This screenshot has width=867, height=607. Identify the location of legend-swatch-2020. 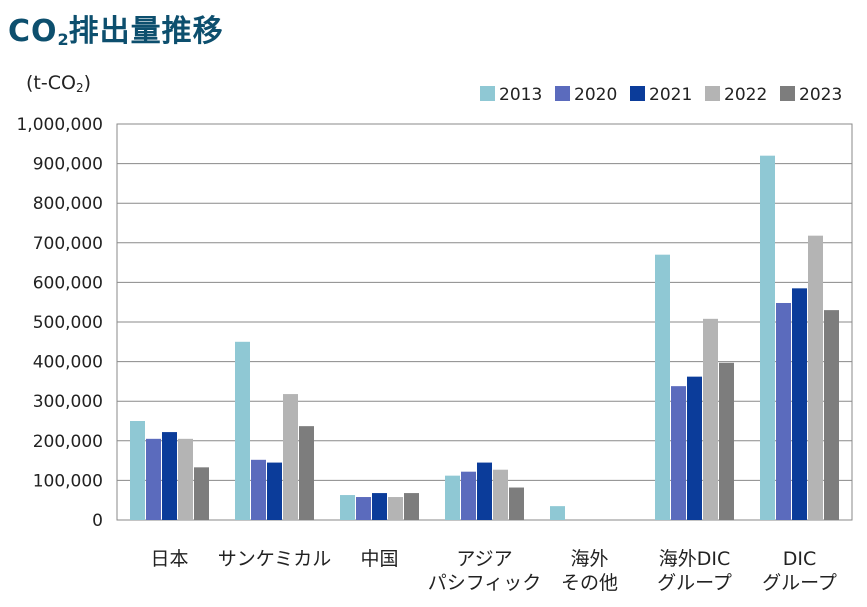
(562, 93).